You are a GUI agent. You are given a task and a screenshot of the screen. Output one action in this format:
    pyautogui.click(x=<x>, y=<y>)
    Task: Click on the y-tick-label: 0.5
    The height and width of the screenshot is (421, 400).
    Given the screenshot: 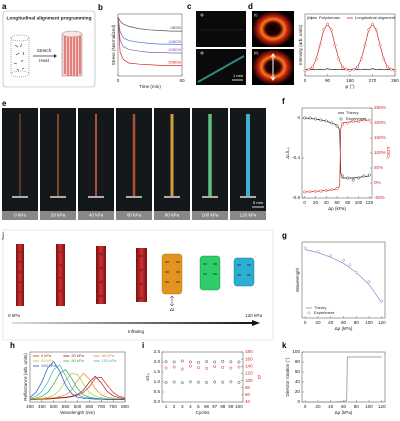 What is the action you would take?
    pyautogui.click(x=157, y=391)
    